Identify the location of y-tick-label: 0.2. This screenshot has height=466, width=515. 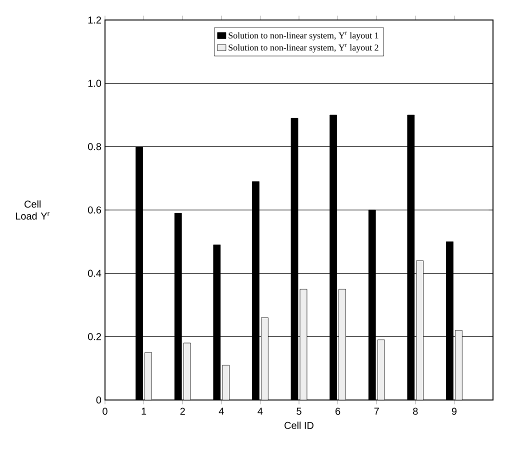
(94, 336).